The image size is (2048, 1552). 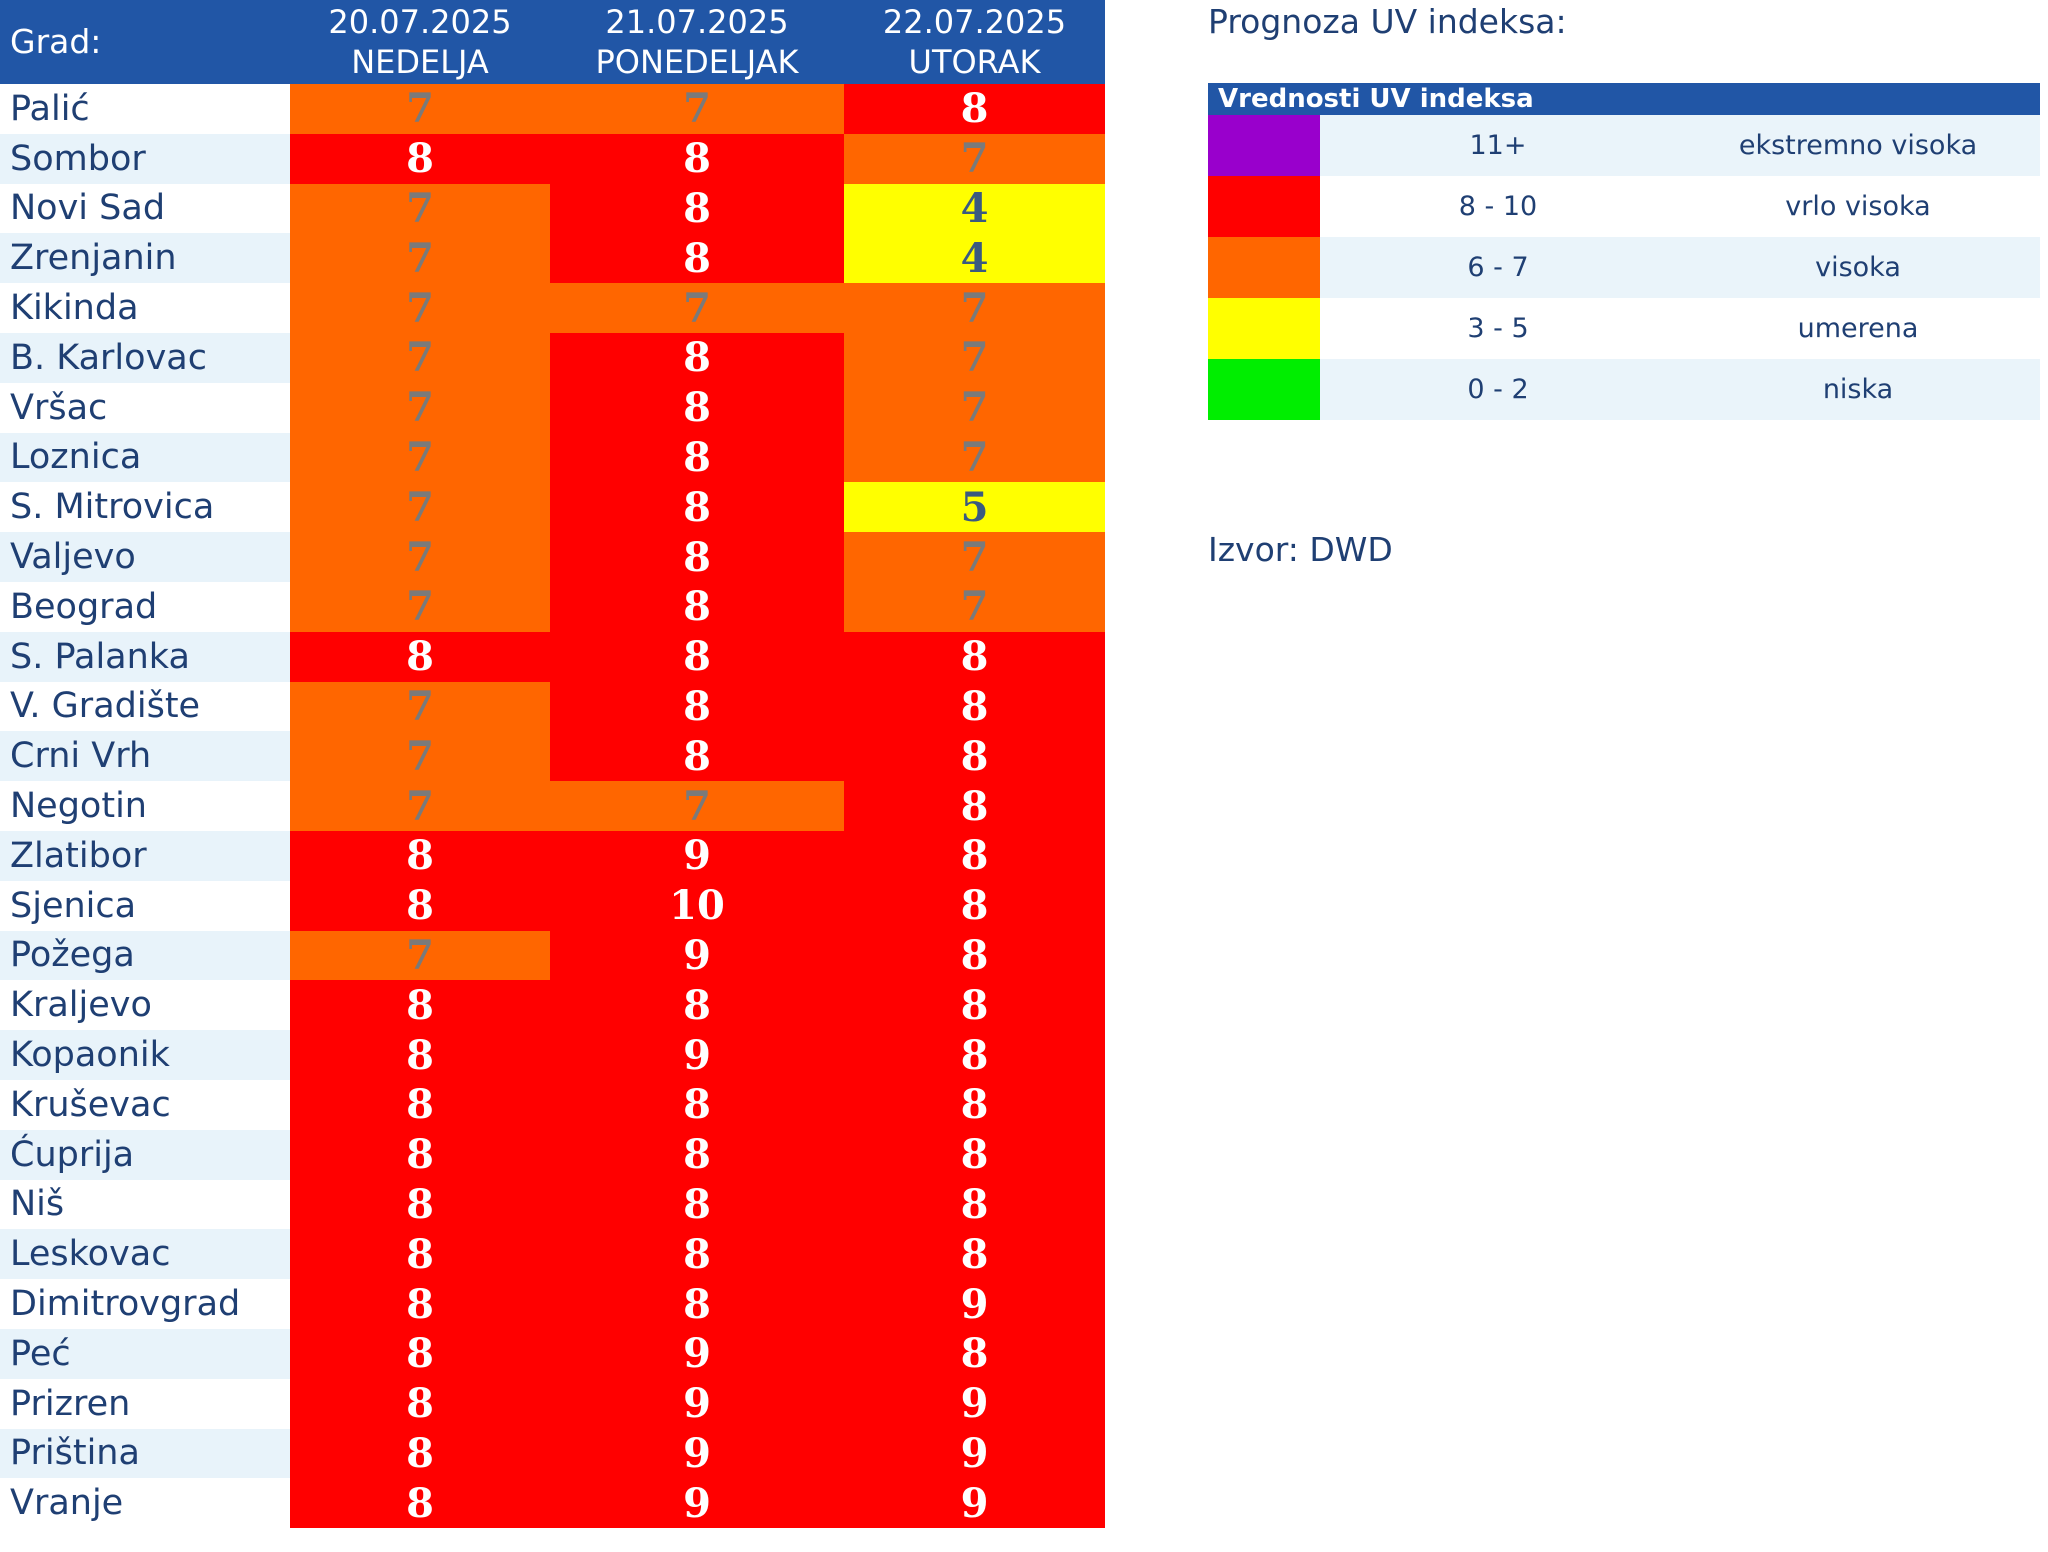 I want to click on city-name: Dimitrovgrad, so click(x=145, y=1304).